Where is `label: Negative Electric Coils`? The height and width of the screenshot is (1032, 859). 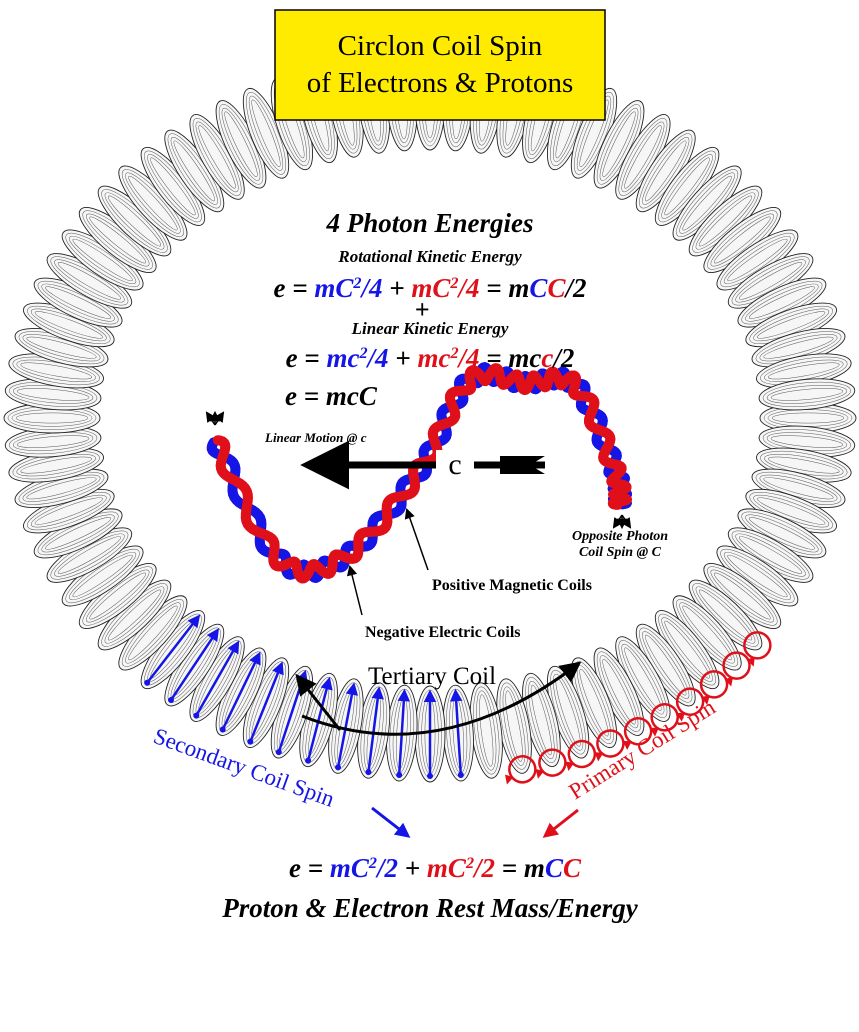 label: Negative Electric Coils is located at coordinates (443, 632).